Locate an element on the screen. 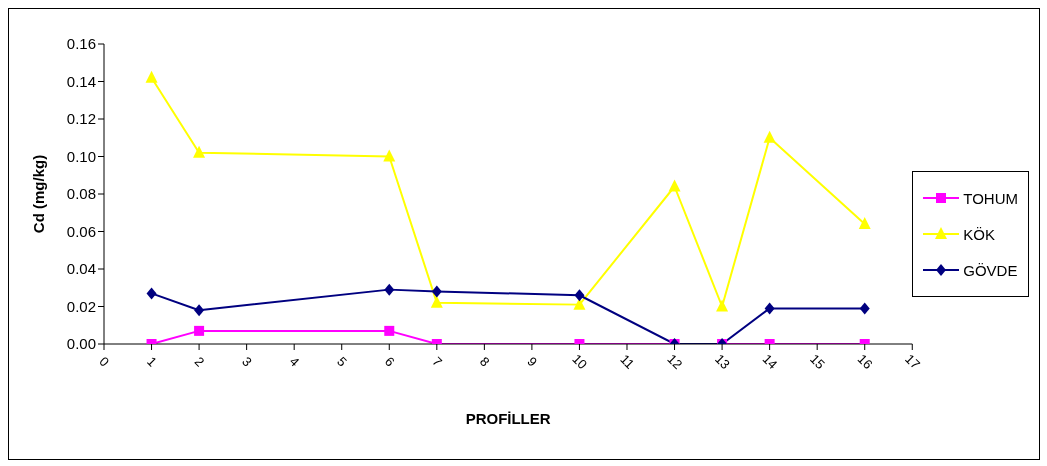  legend-label: TOHUM is located at coordinates (990, 198).